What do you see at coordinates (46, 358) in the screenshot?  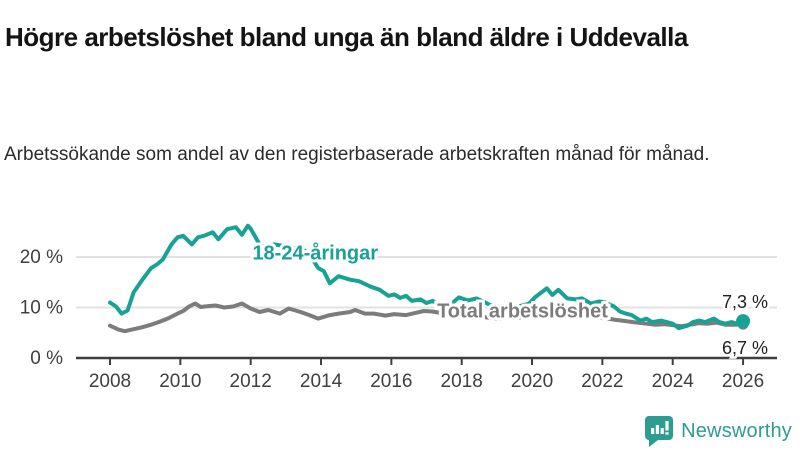 I see `y-tick-label: 0 %` at bounding box center [46, 358].